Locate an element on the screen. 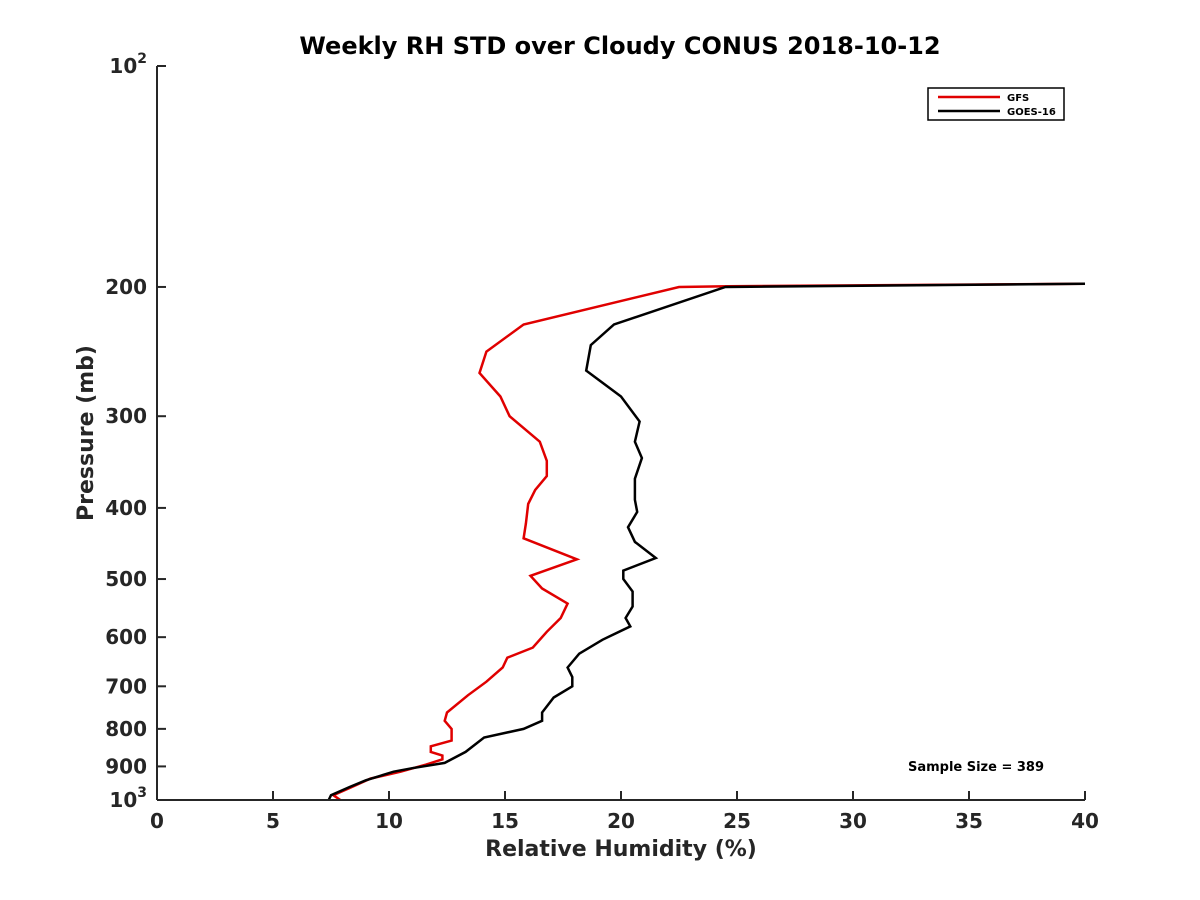 The width and height of the screenshot is (1200, 900). y-tick-label: 500 is located at coordinates (126, 579).